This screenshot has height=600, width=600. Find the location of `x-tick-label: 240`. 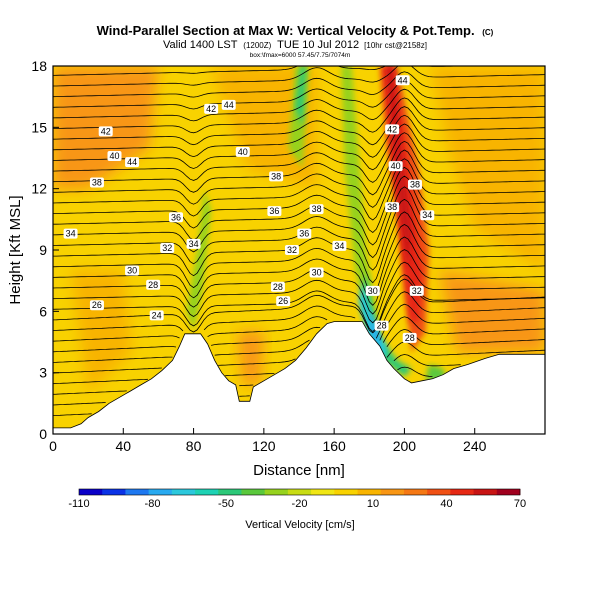

x-tick-label: 240 is located at coordinates (475, 446).